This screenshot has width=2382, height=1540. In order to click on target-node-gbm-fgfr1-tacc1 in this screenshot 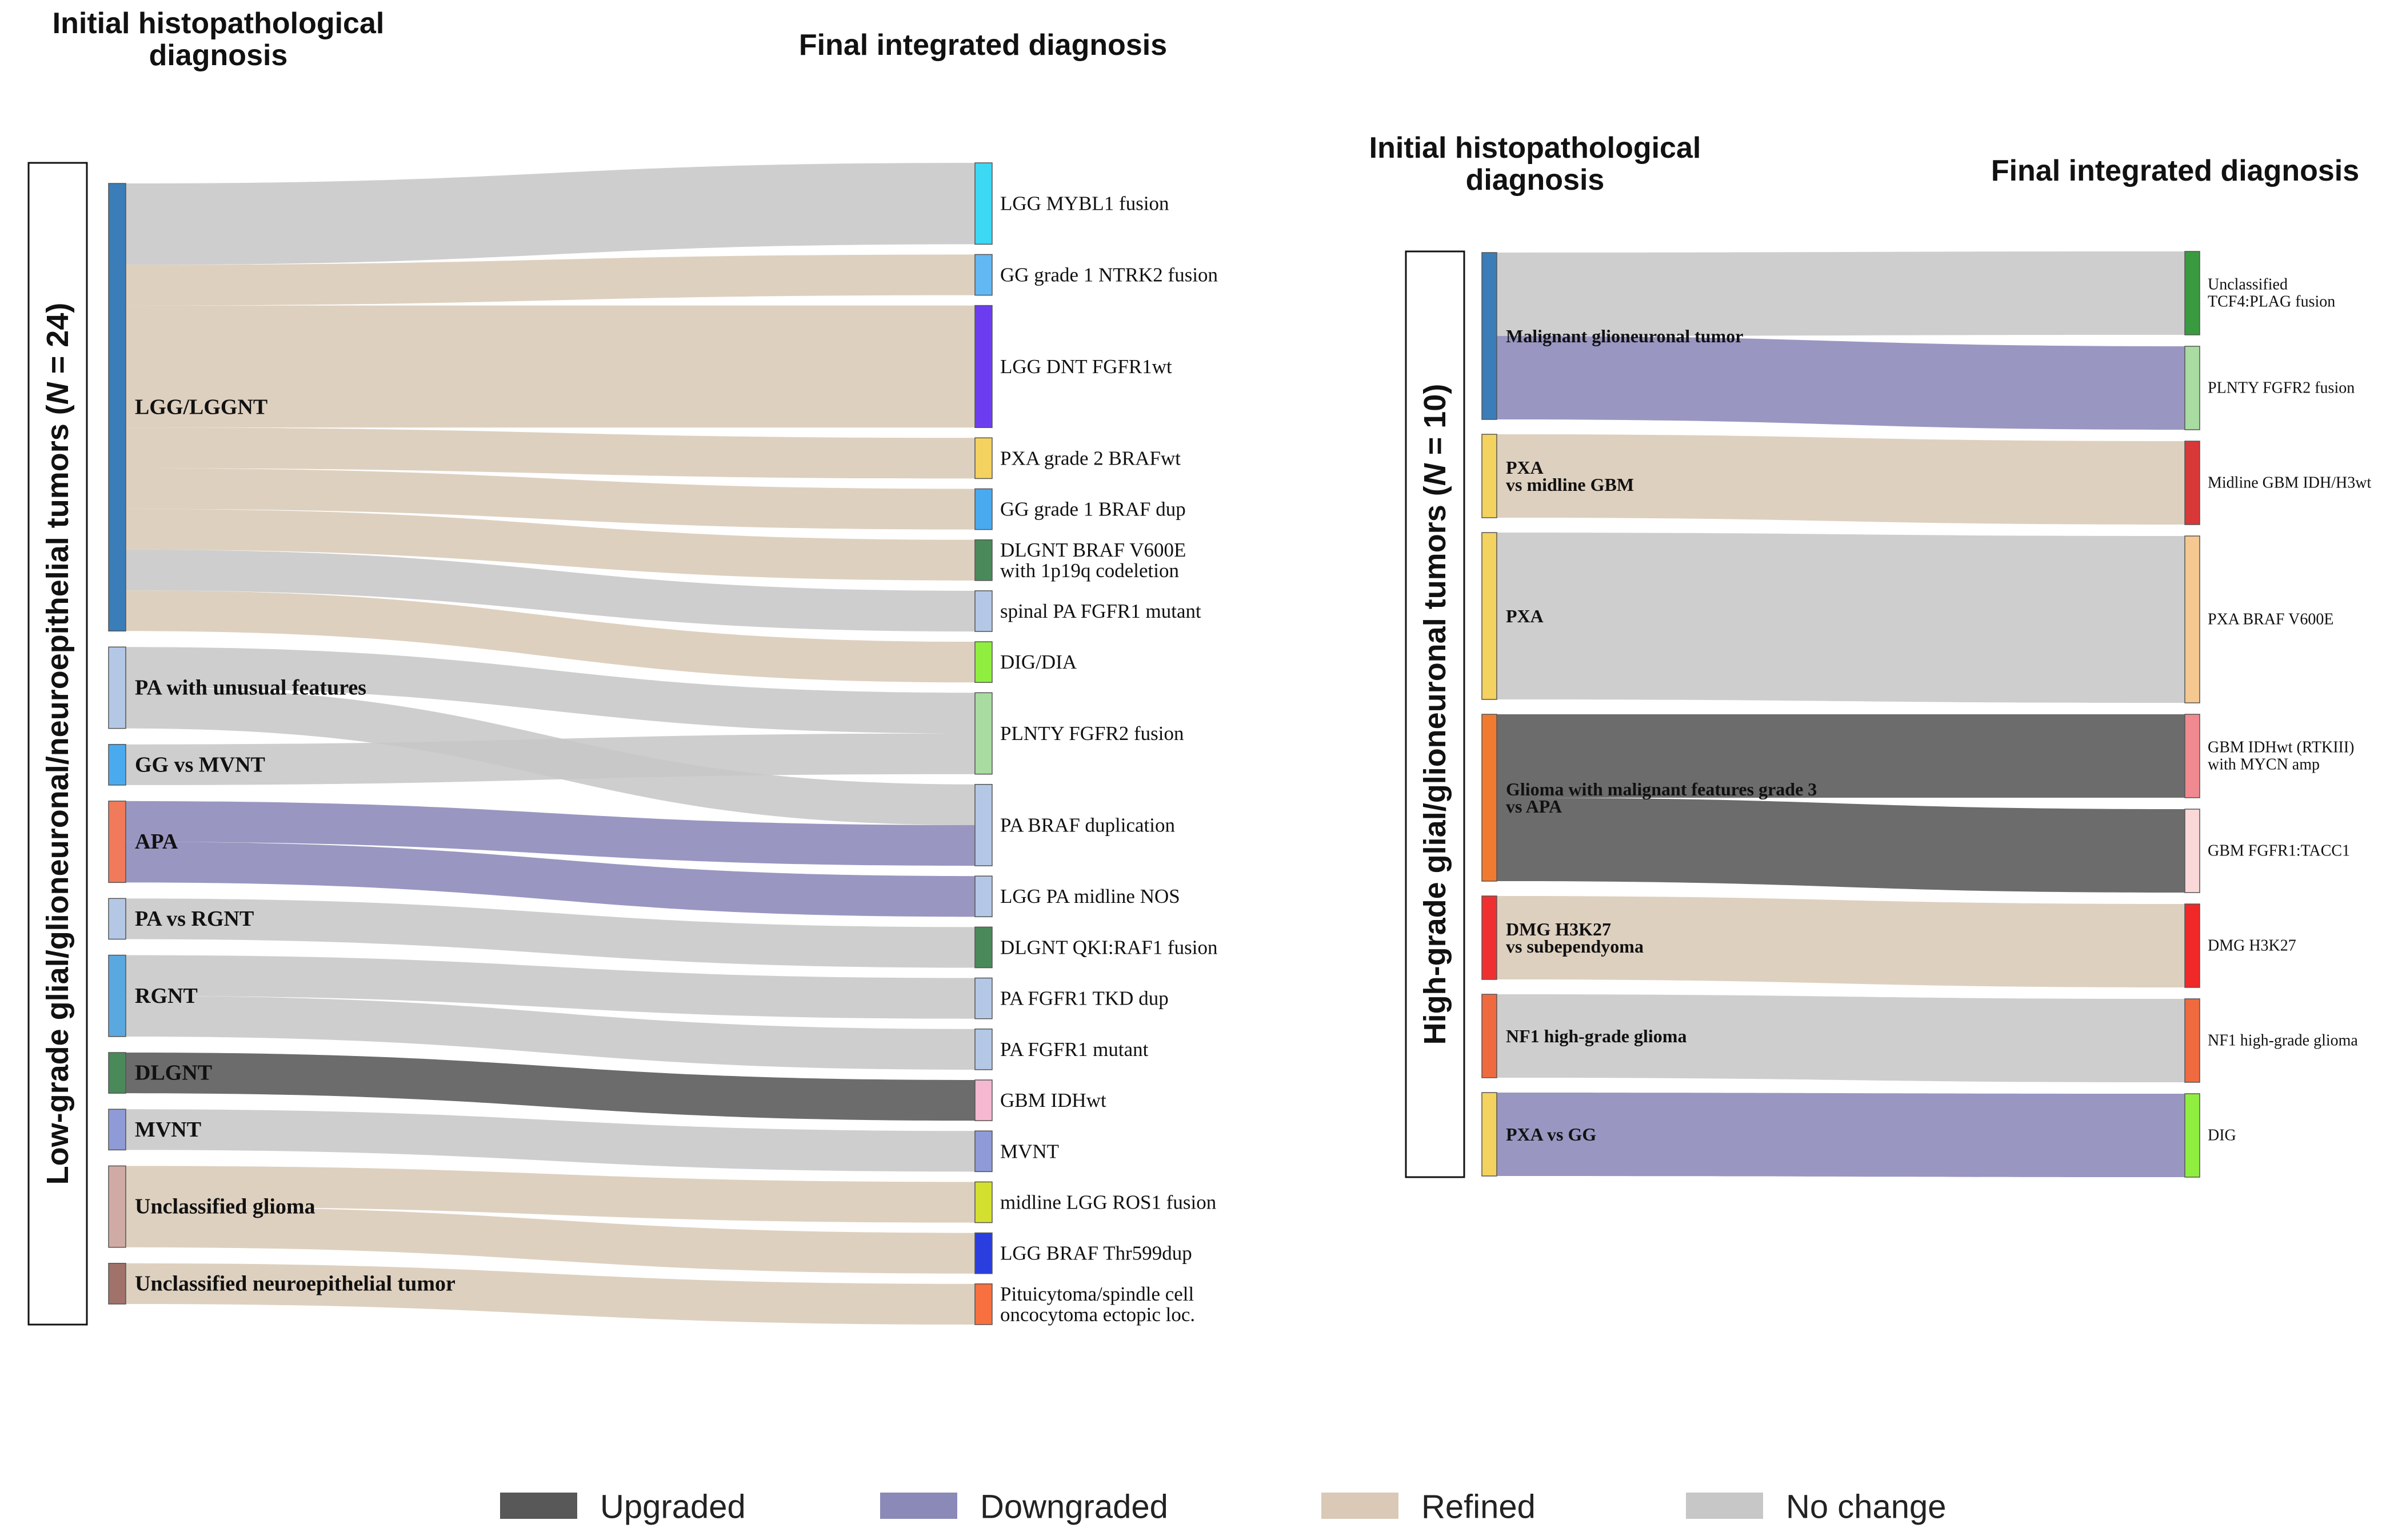, I will do `click(2192, 851)`.